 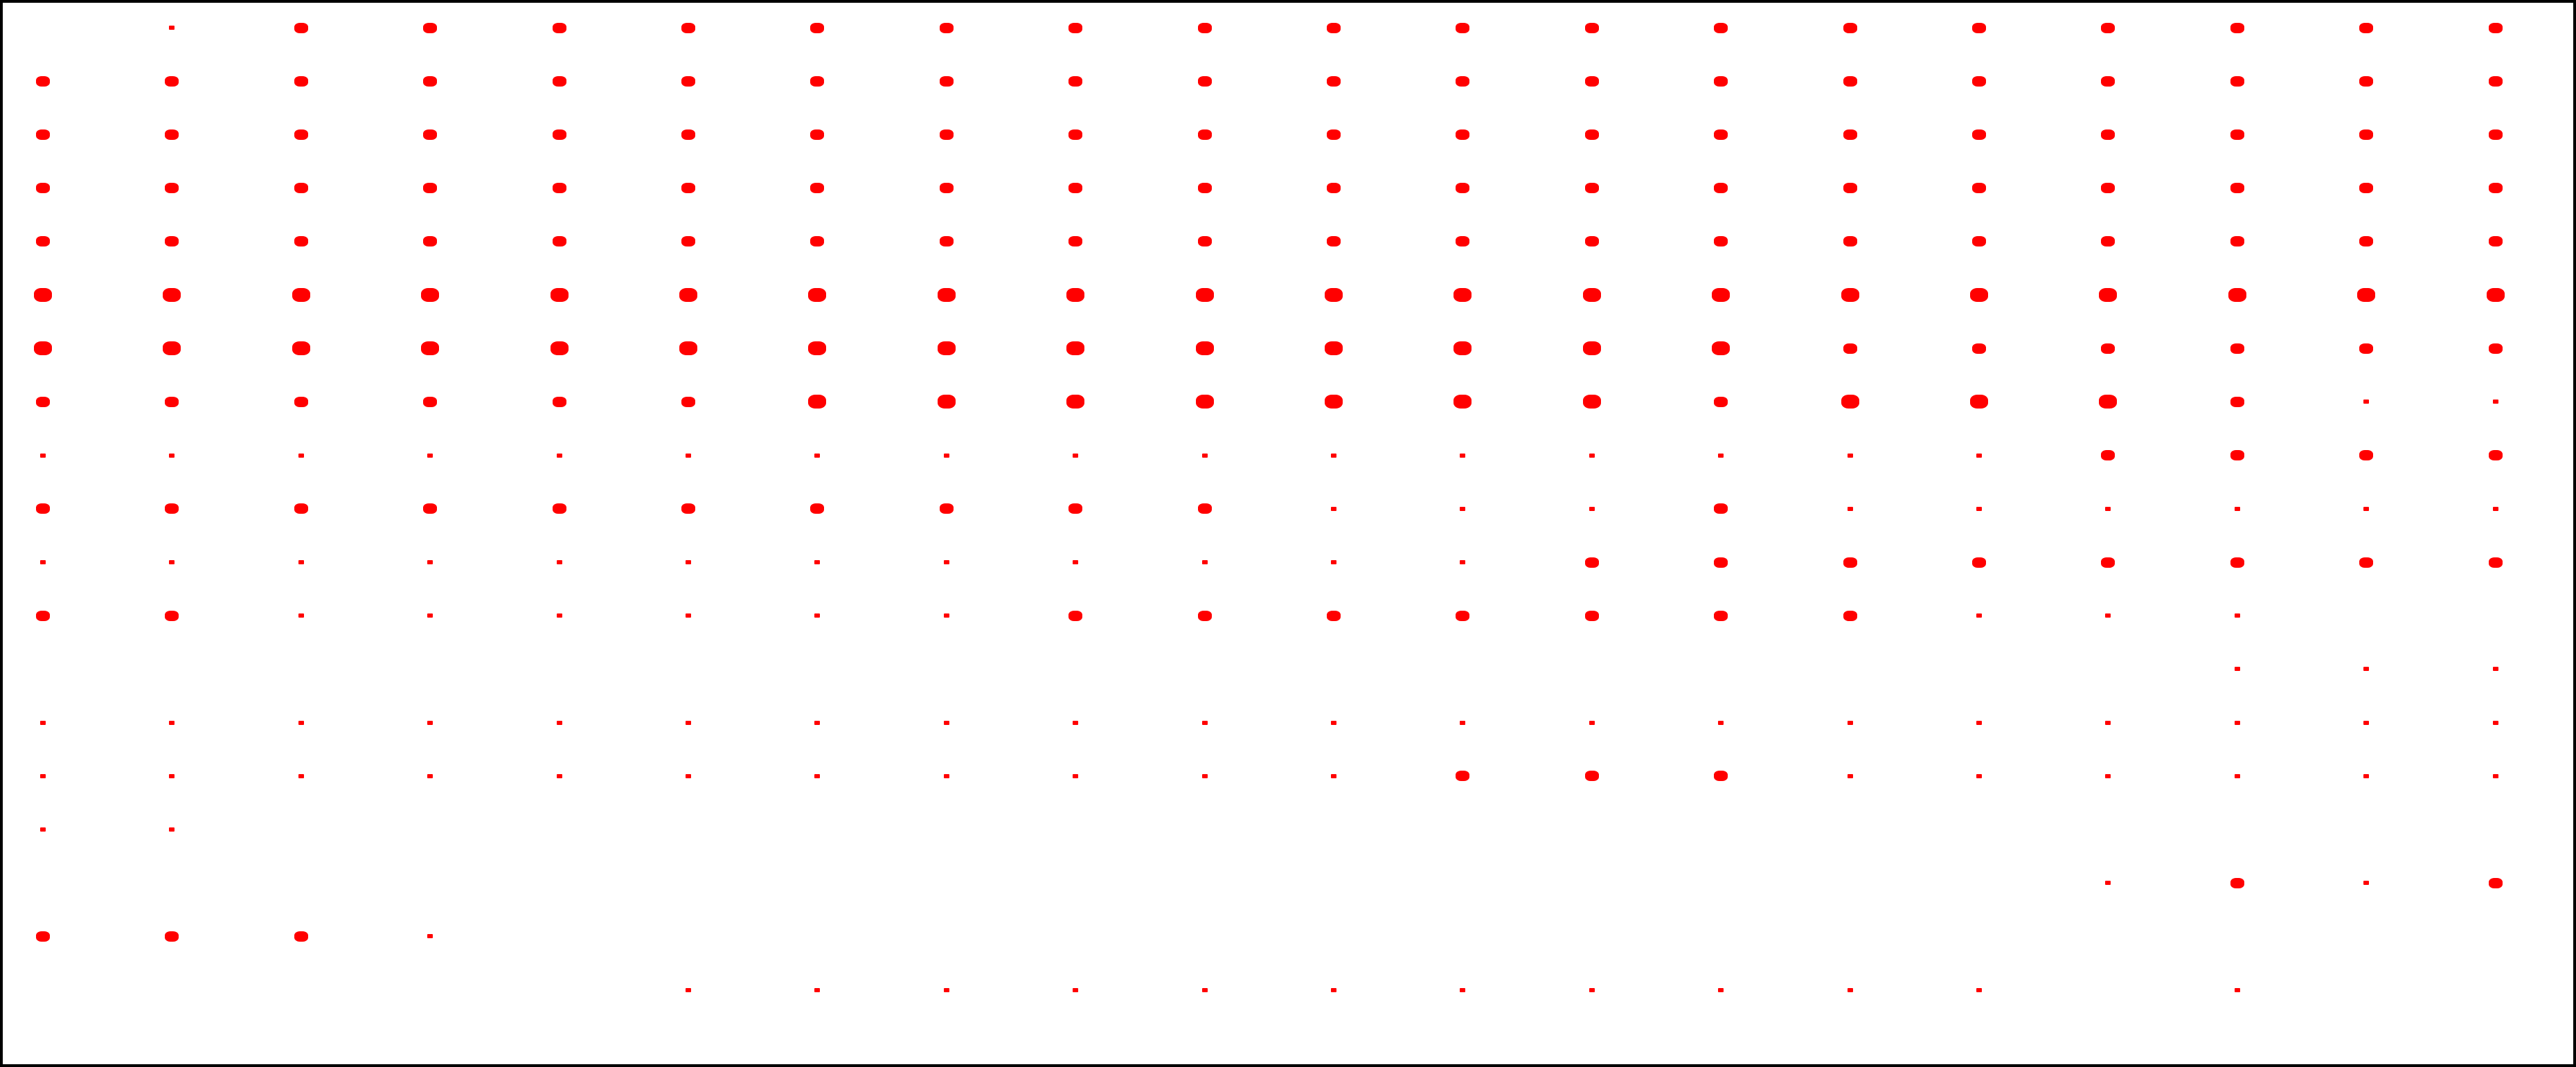 I want to click on mark-r4-c2, so click(x=172, y=188).